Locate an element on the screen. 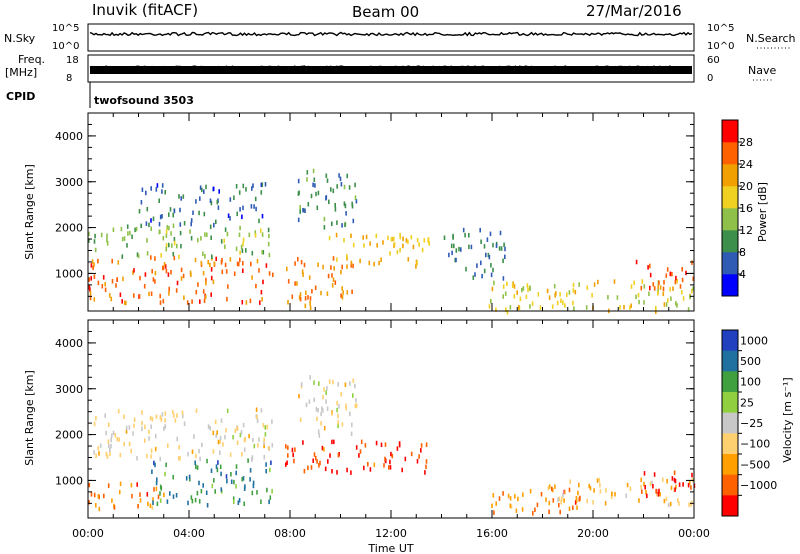 The height and width of the screenshot is (554, 800). colorbar-tick-label: 16 is located at coordinates (746, 208).